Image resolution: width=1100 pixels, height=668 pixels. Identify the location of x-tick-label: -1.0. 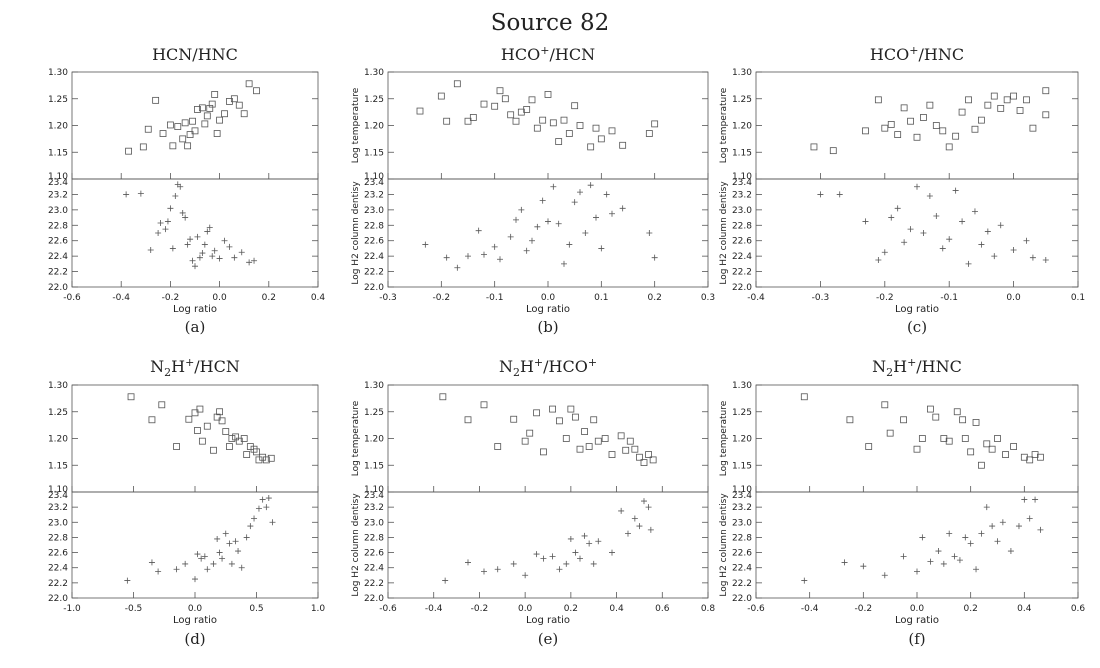
(72, 609).